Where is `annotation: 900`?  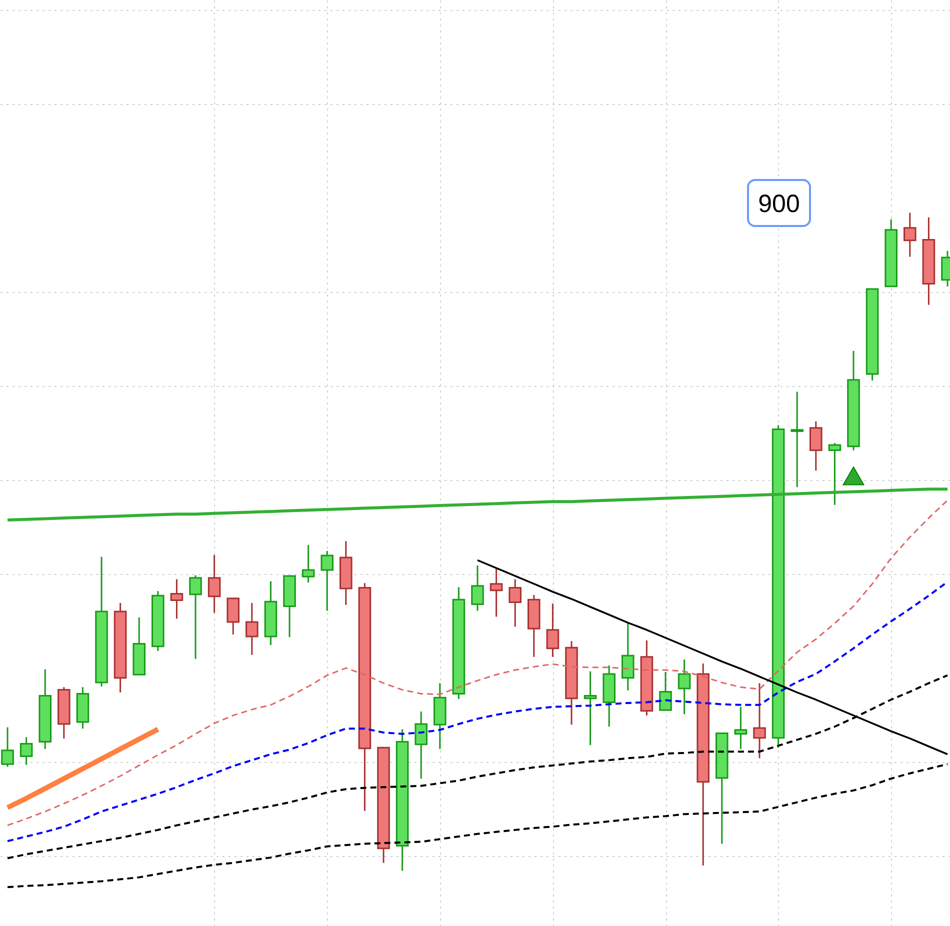
annotation: 900 is located at coordinates (779, 204).